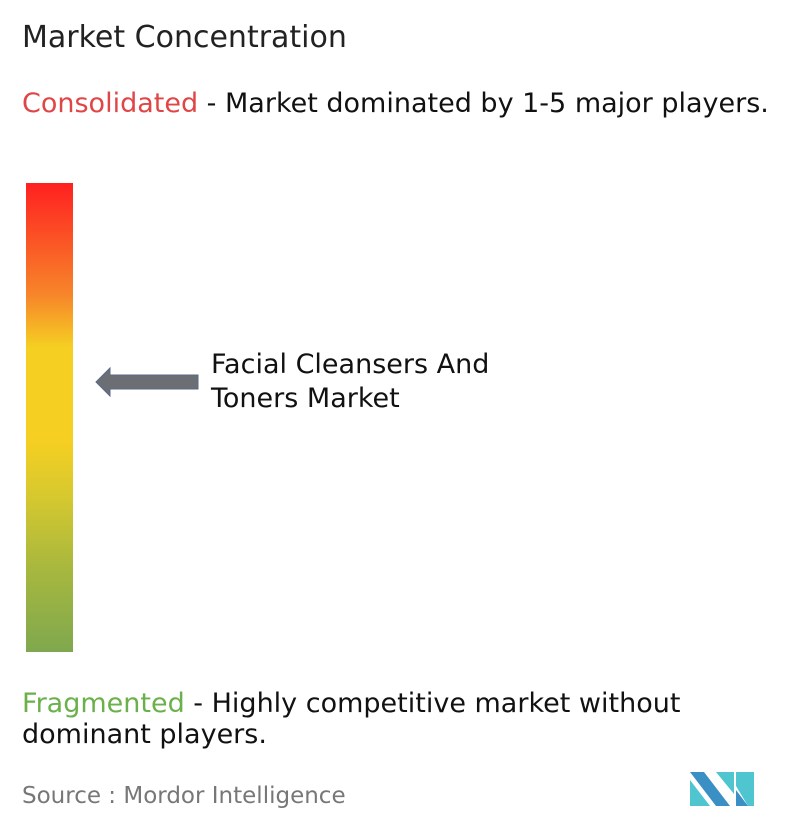 The height and width of the screenshot is (834, 796). Describe the element at coordinates (483, 103) in the screenshot. I see `consolidated-description: - Market dominated by 1-5 major players.` at that location.